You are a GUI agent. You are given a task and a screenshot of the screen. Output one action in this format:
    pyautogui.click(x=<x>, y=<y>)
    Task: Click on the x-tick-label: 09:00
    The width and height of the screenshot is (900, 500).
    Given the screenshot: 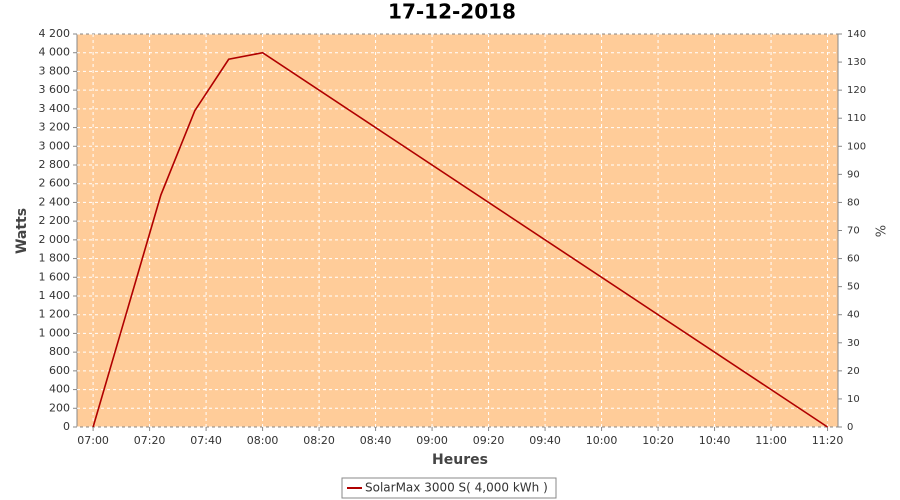 What is the action you would take?
    pyautogui.click(x=432, y=440)
    